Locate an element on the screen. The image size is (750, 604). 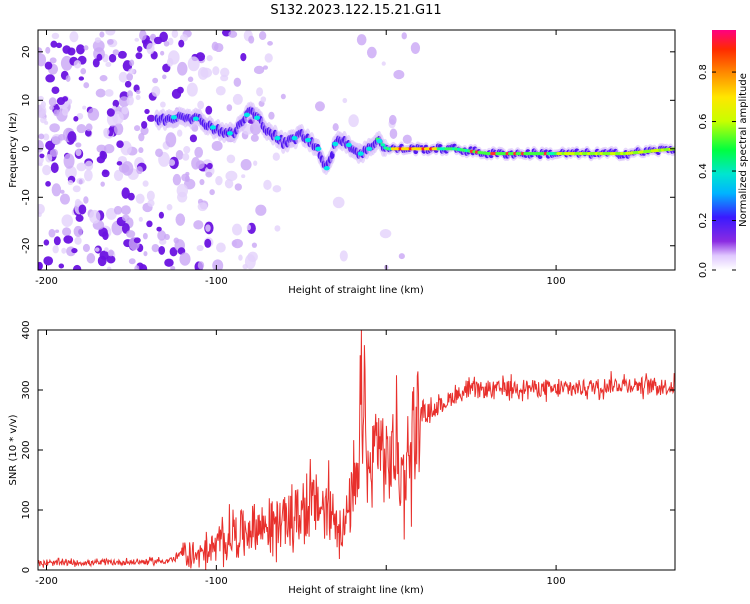
colorbar-ticks: 0.0 0.2 0.4 0.6 0.8 is located at coordinates (717, 171).